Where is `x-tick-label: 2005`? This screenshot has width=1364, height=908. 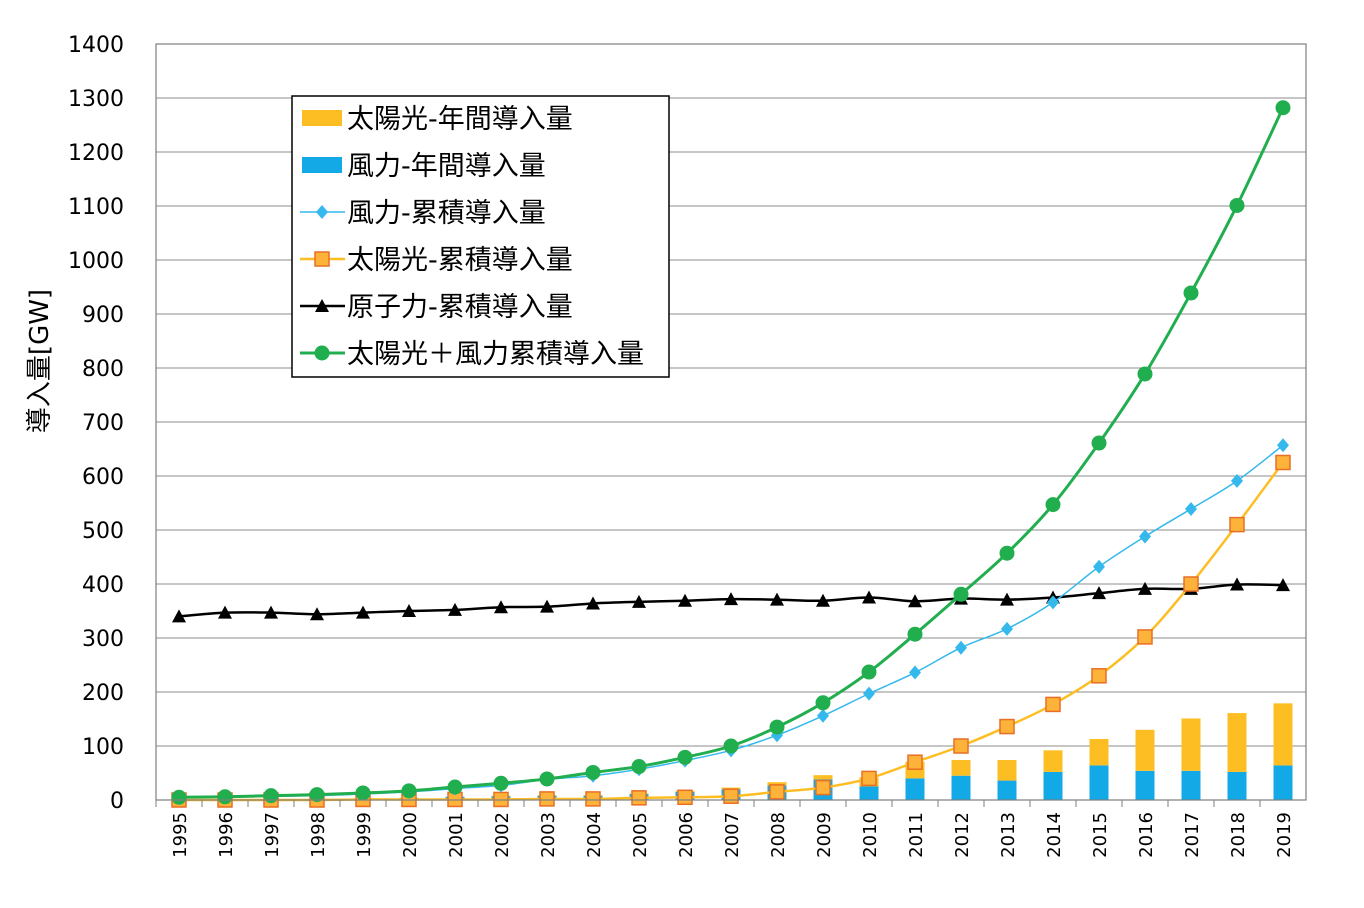
x-tick-label: 2005 is located at coordinates (640, 835).